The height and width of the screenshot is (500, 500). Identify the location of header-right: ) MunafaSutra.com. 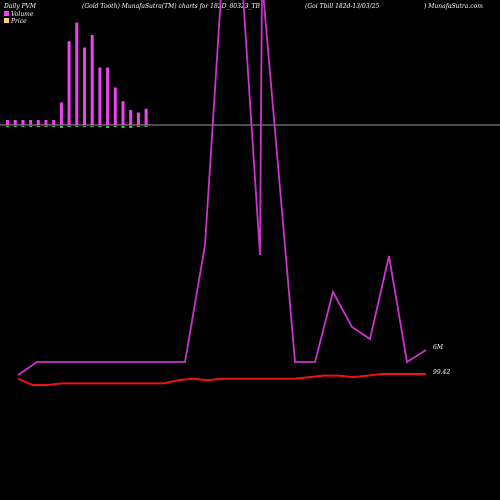
(453, 6).